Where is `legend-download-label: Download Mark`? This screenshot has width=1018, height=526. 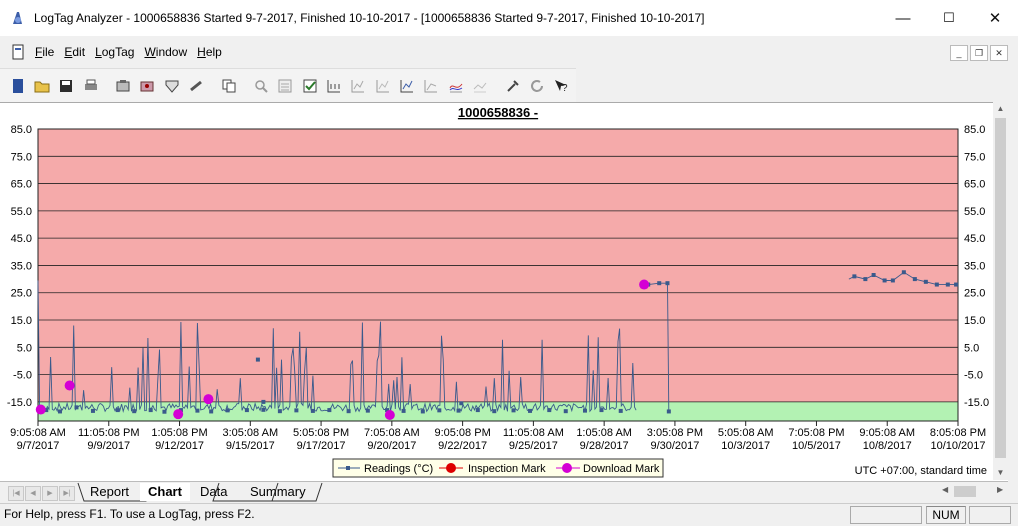 legend-download-label: Download Mark is located at coordinates (621, 469).